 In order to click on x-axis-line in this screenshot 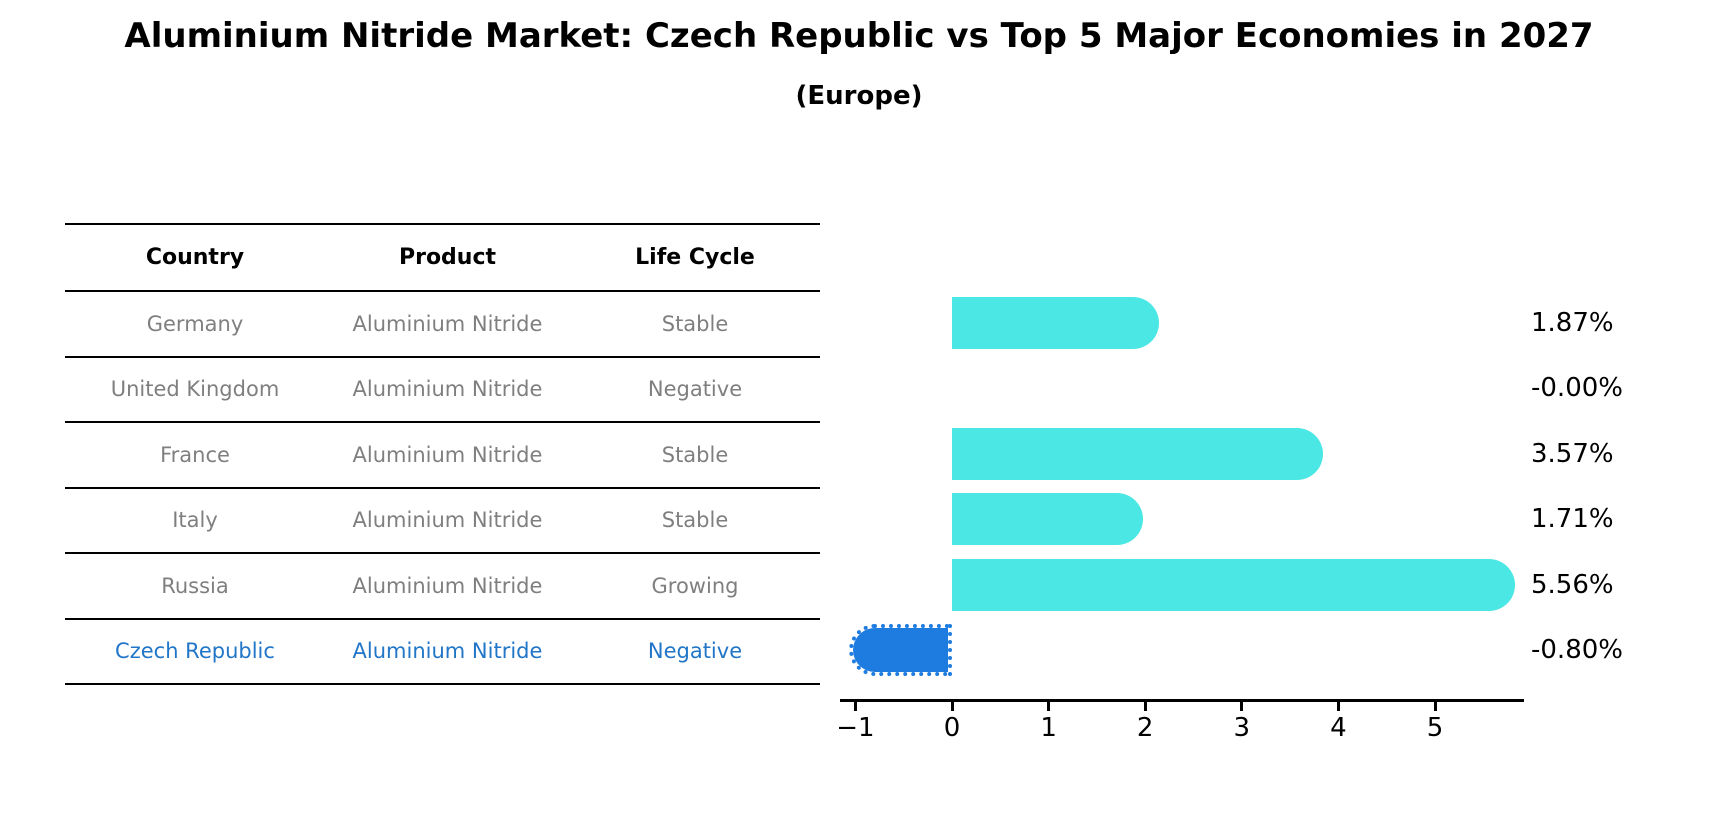, I will do `click(1182, 700)`.